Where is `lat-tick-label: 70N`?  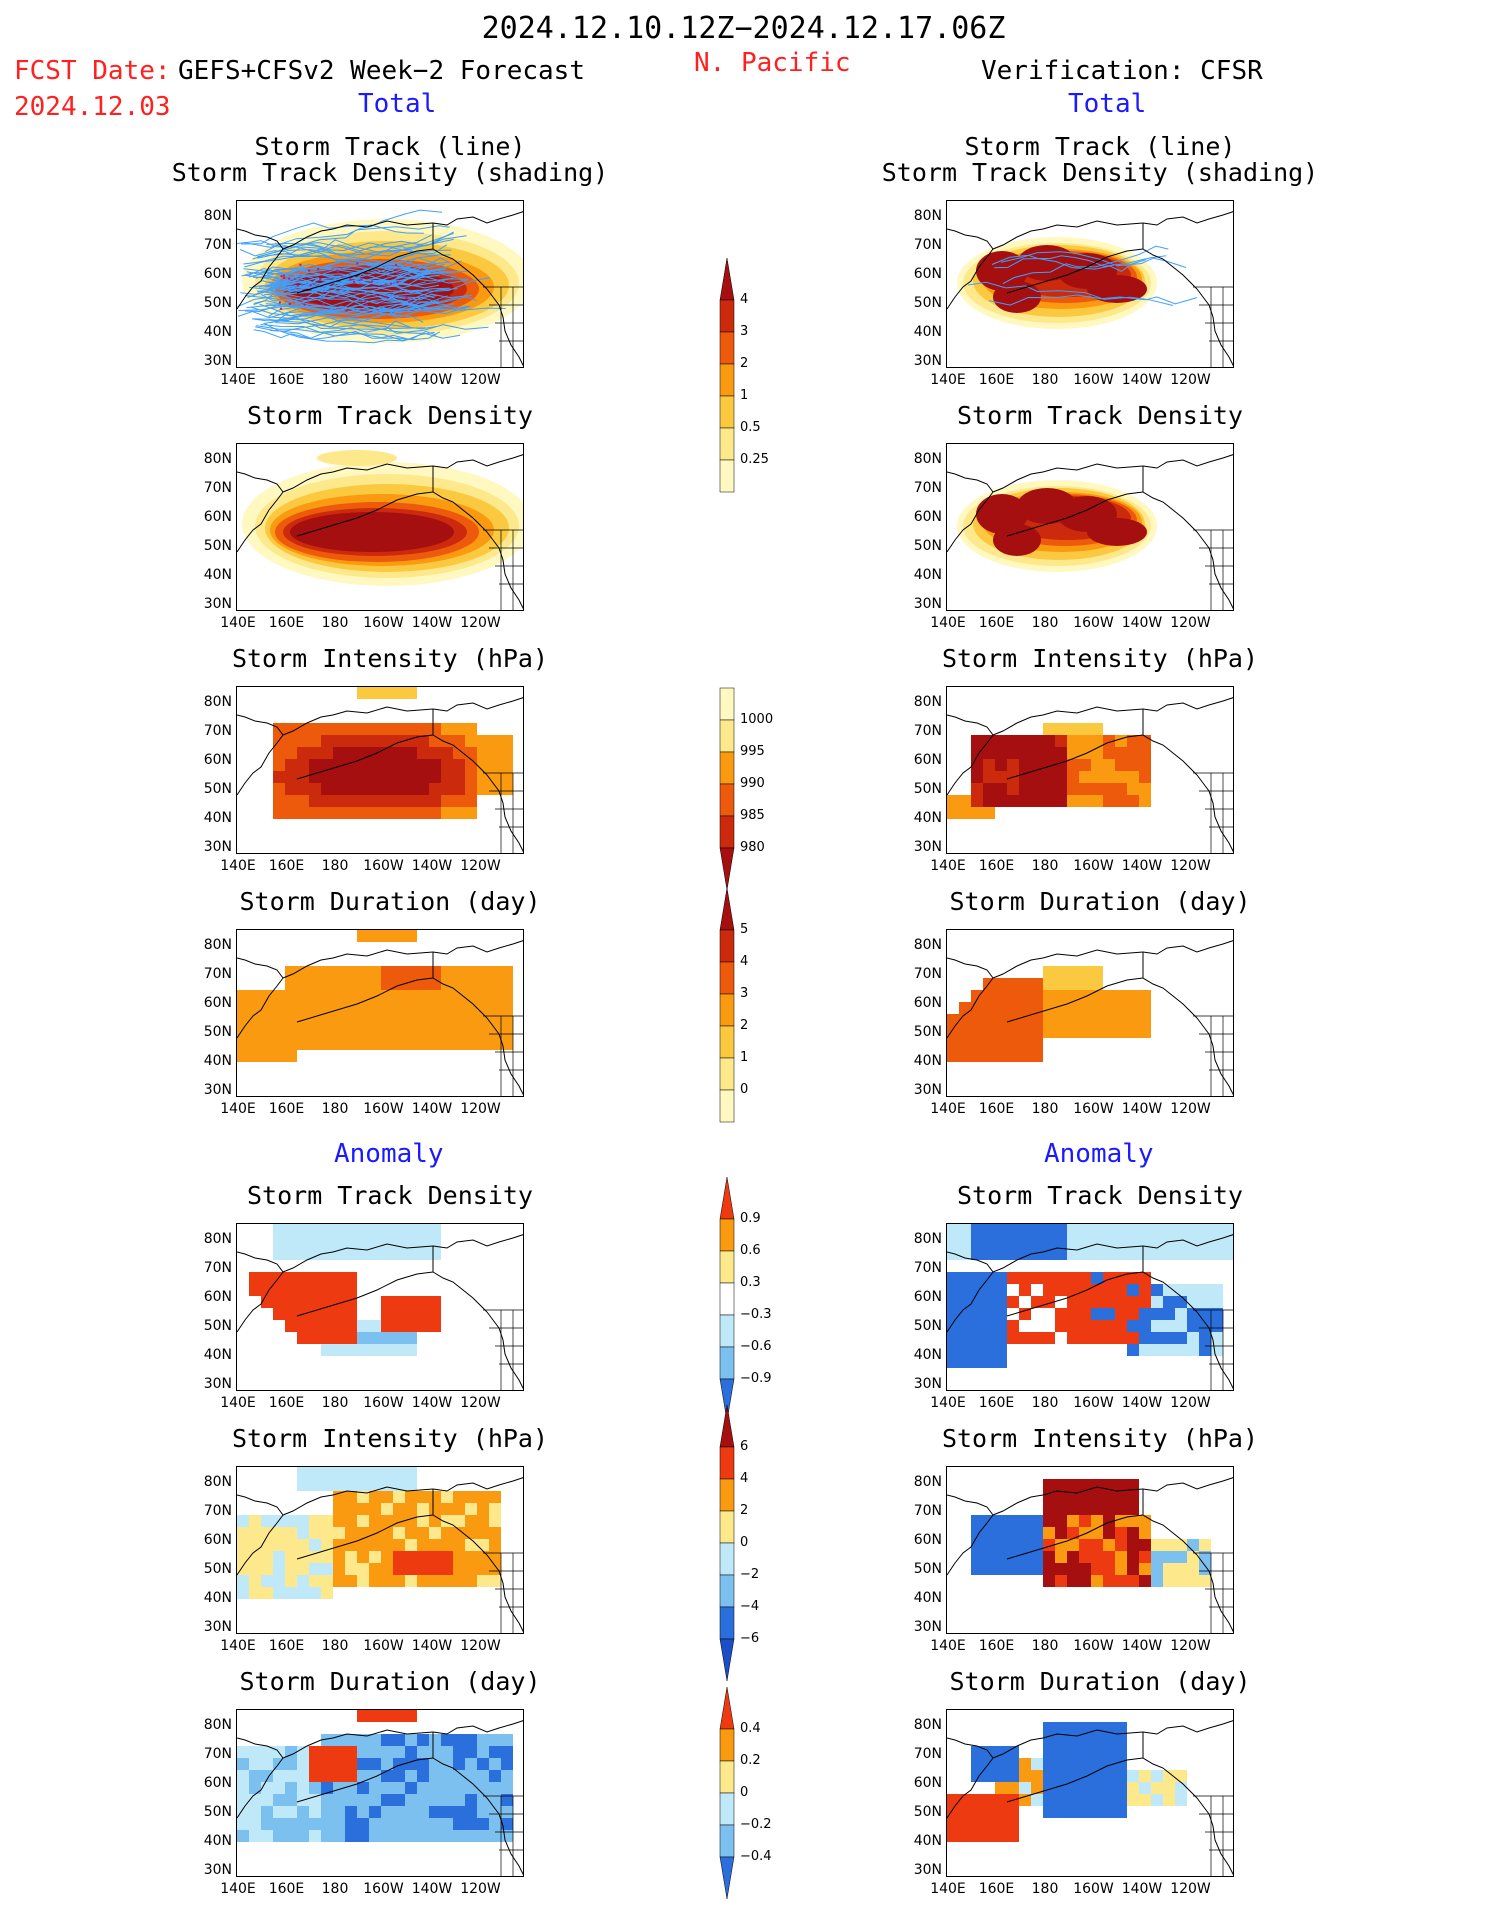 lat-tick-label: 70N is located at coordinates (927, 1268).